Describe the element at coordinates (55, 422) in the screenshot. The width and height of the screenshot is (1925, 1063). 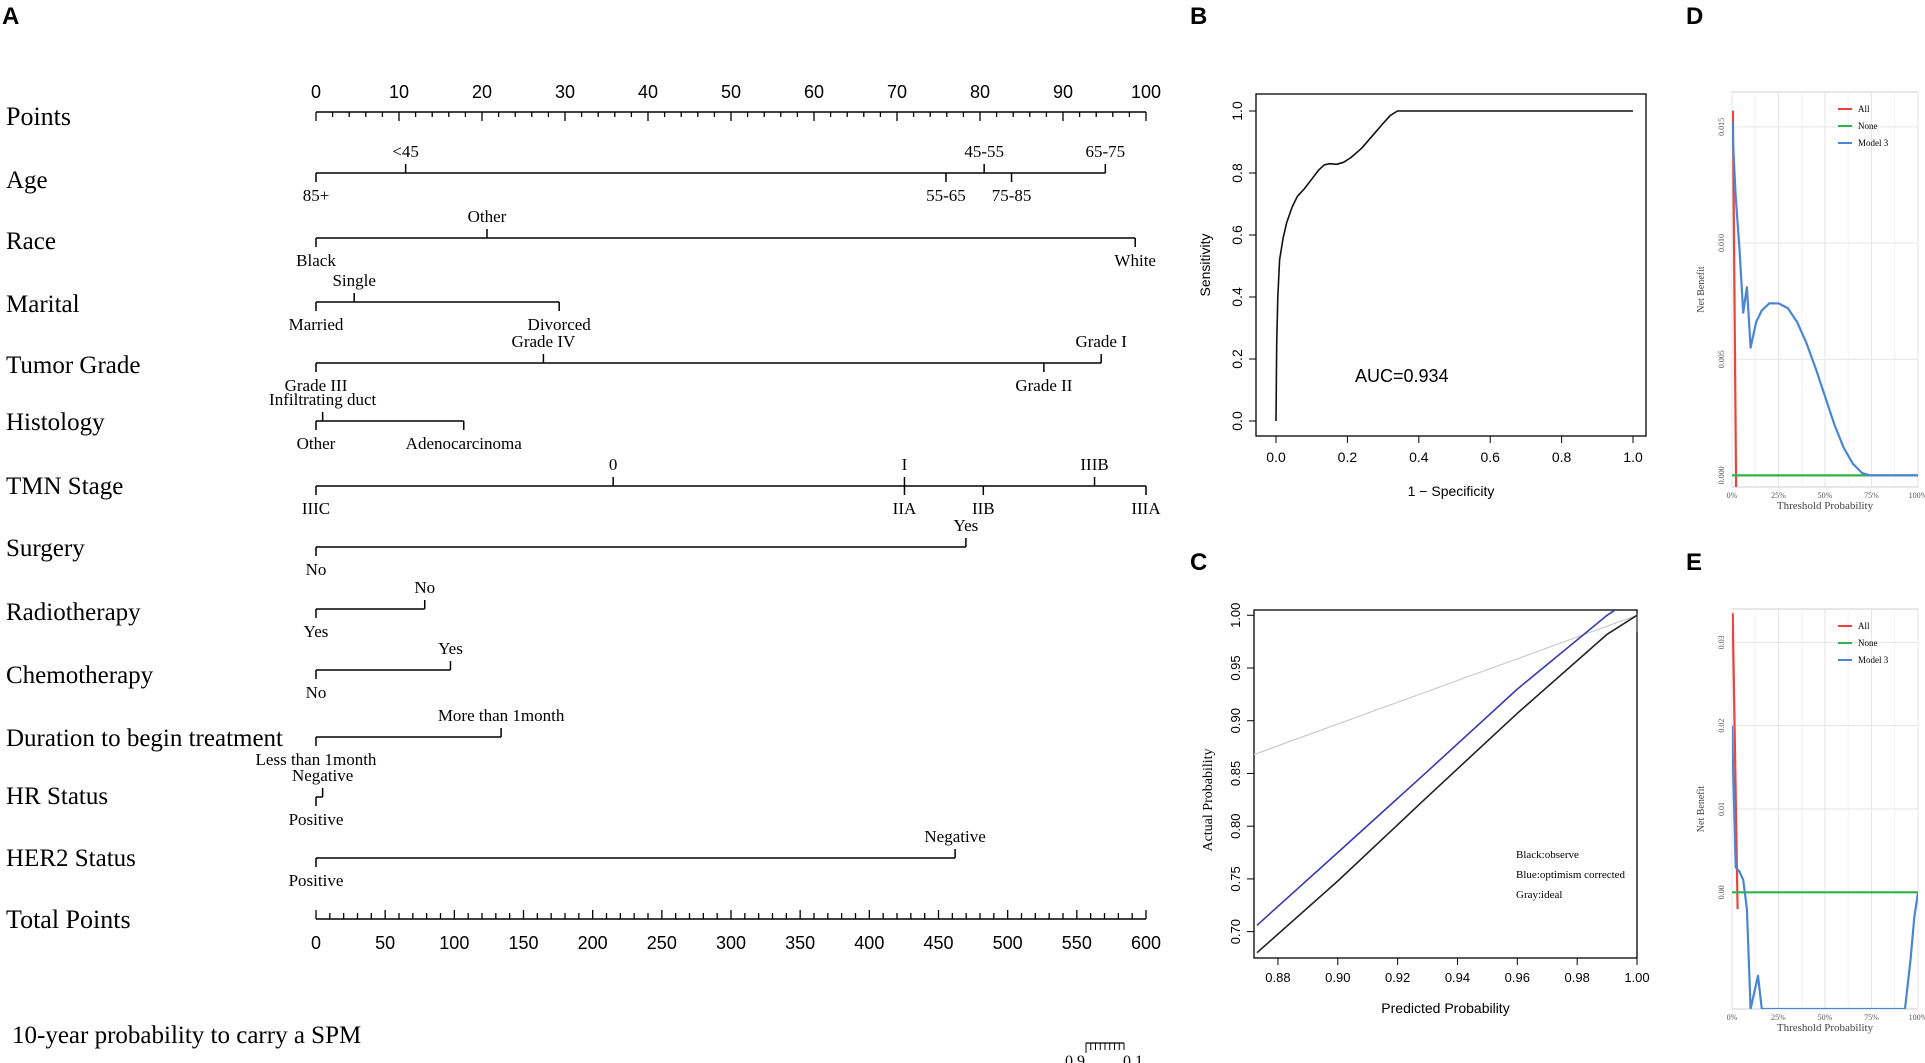
I see `variable-label-histology: Histology` at that location.